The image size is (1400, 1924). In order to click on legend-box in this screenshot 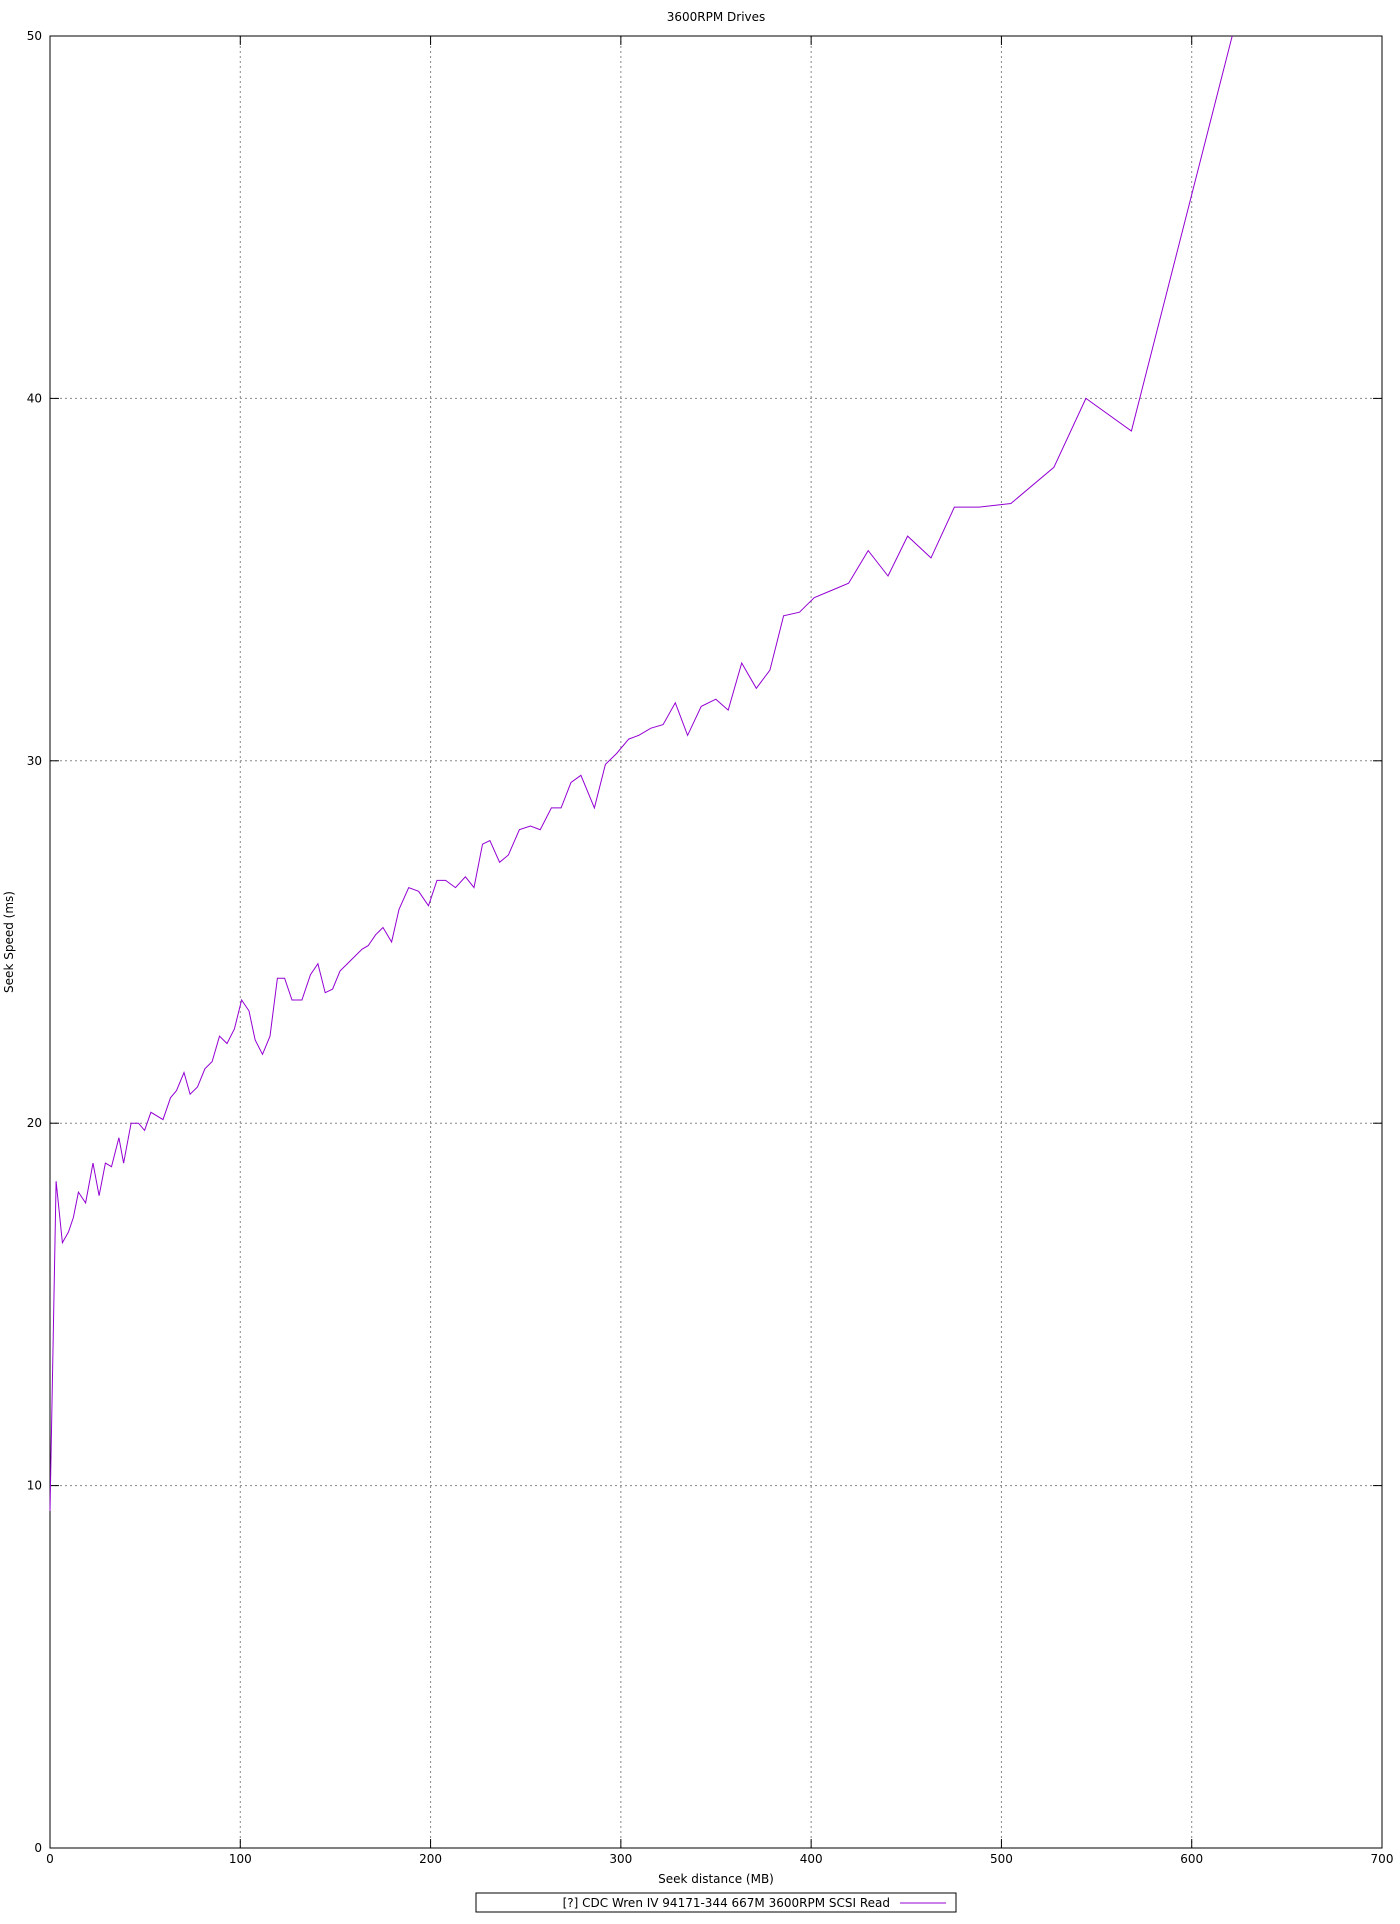, I will do `click(716, 1902)`.